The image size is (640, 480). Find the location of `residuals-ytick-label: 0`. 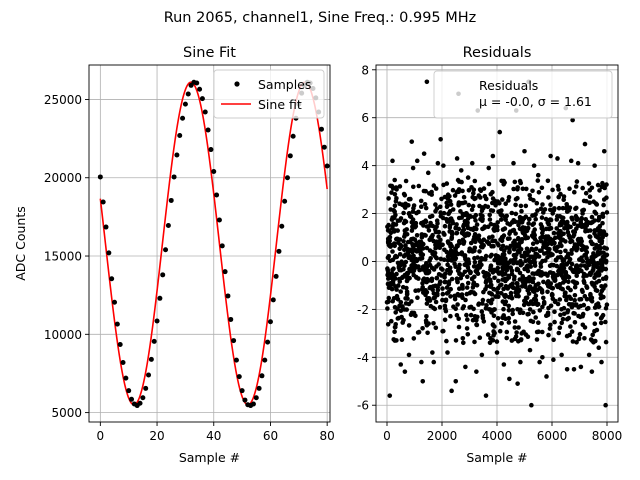

residuals-ytick-label: 0 is located at coordinates (365, 262).